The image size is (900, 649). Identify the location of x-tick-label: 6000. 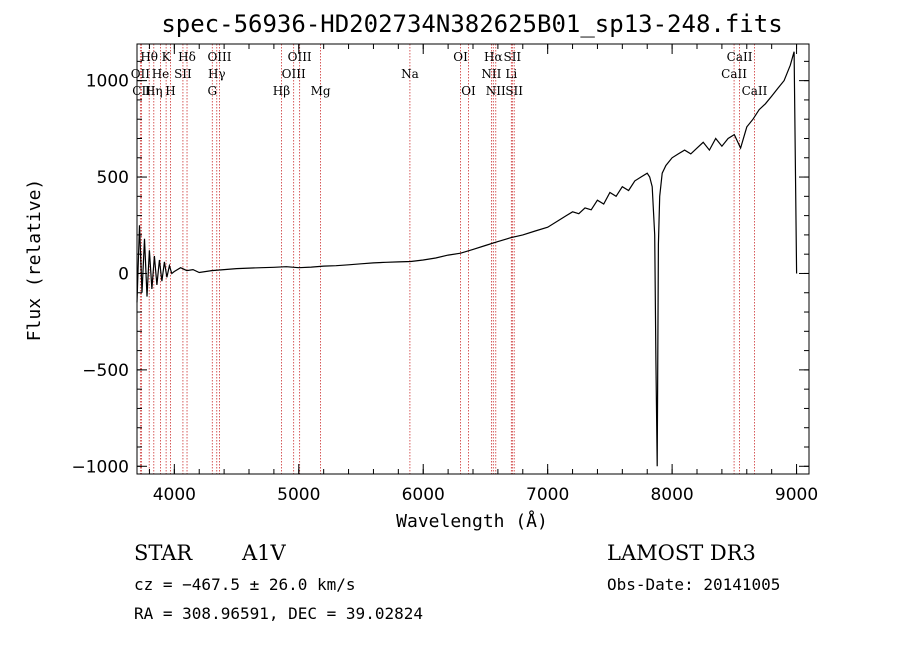
(423, 495).